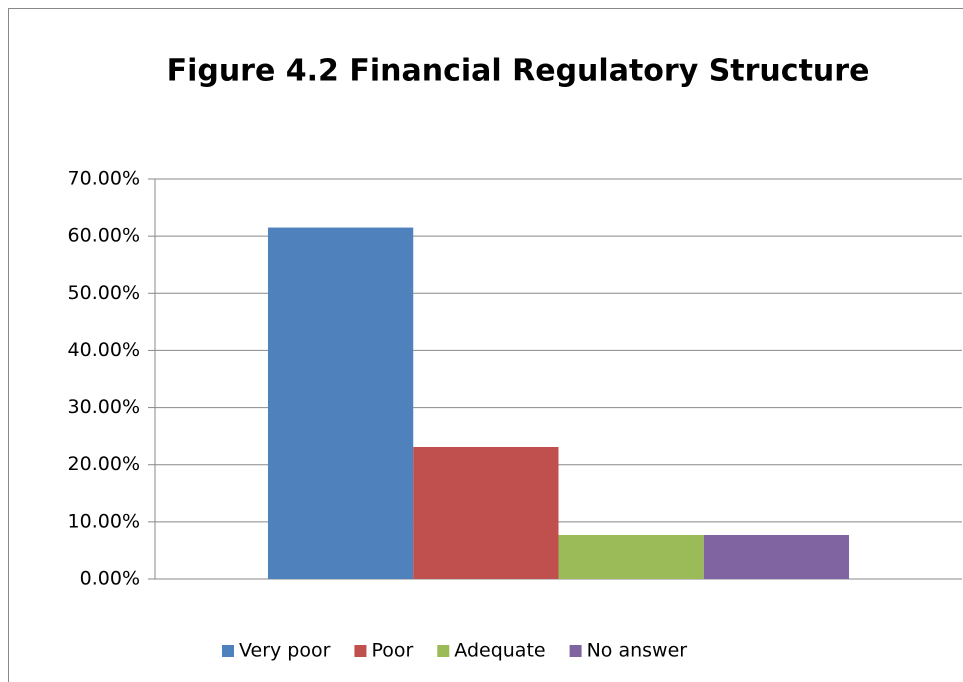  What do you see at coordinates (104, 293) in the screenshot?
I see `y-tick-label: 50.00%` at bounding box center [104, 293].